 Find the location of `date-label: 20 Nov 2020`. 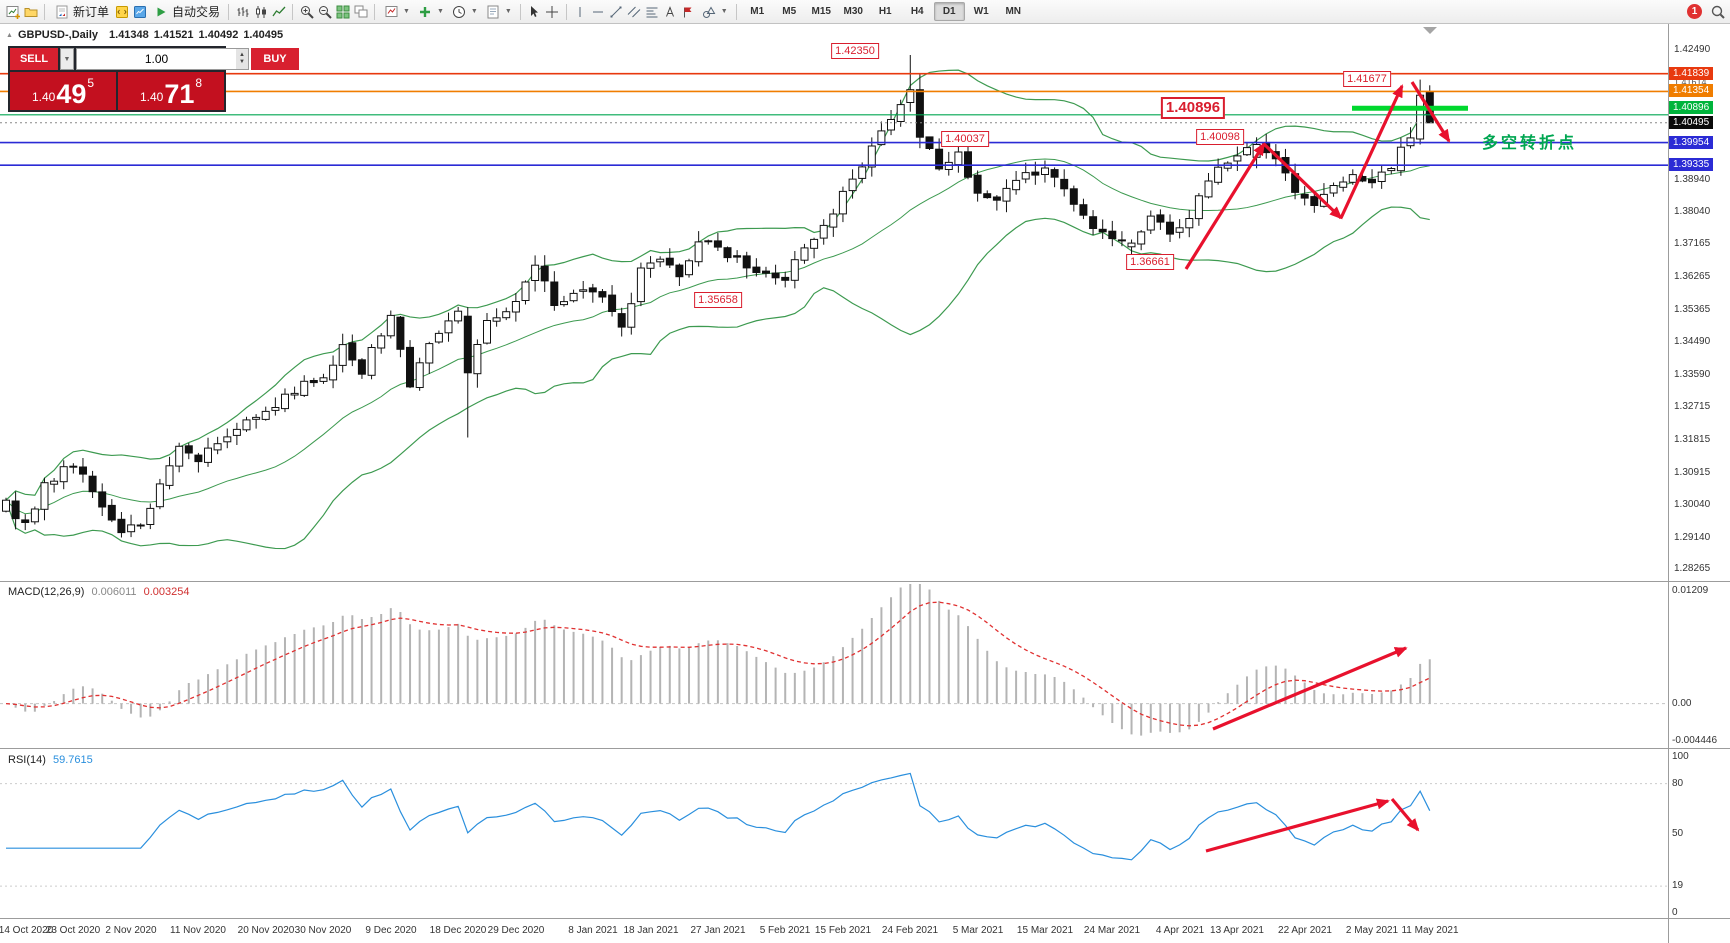

date-label: 20 Nov 2020 is located at coordinates (266, 930).